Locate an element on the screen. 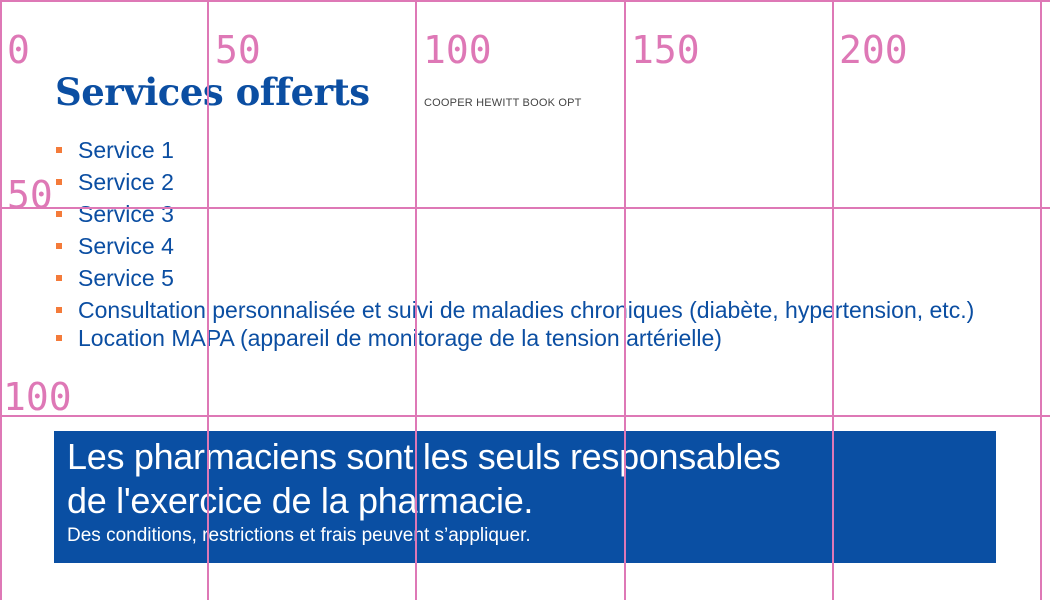 The width and height of the screenshot is (1050, 600). section-title: Services offerts is located at coordinates (212, 92).